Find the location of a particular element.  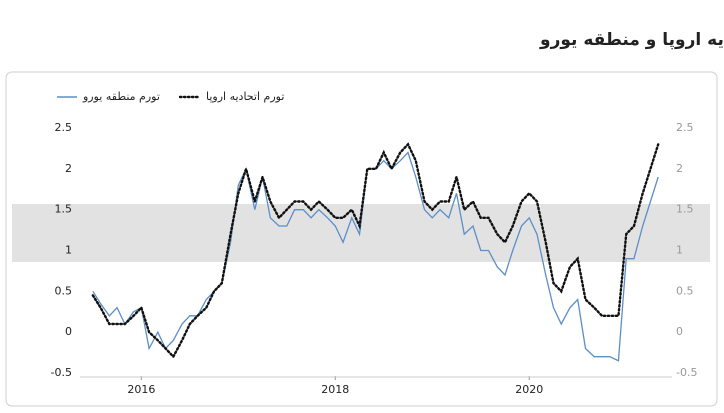

y2-tick-label: 2 is located at coordinates (679, 168).